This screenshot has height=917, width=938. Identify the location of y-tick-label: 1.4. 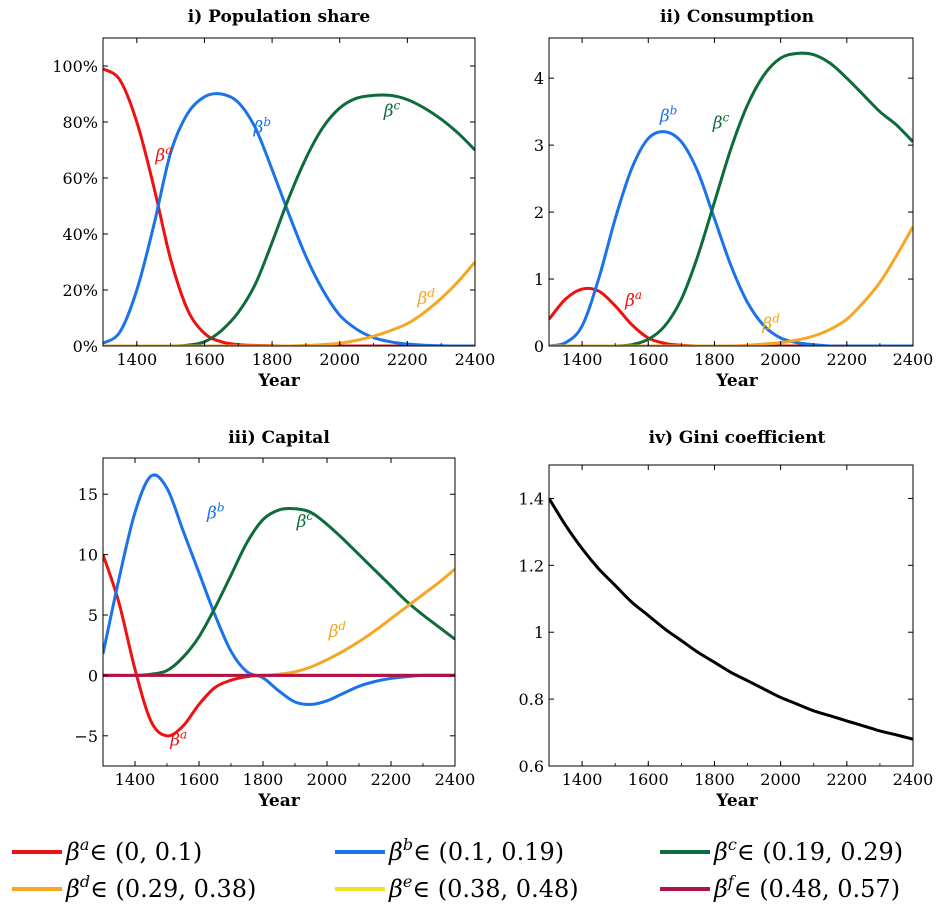
(531, 498).